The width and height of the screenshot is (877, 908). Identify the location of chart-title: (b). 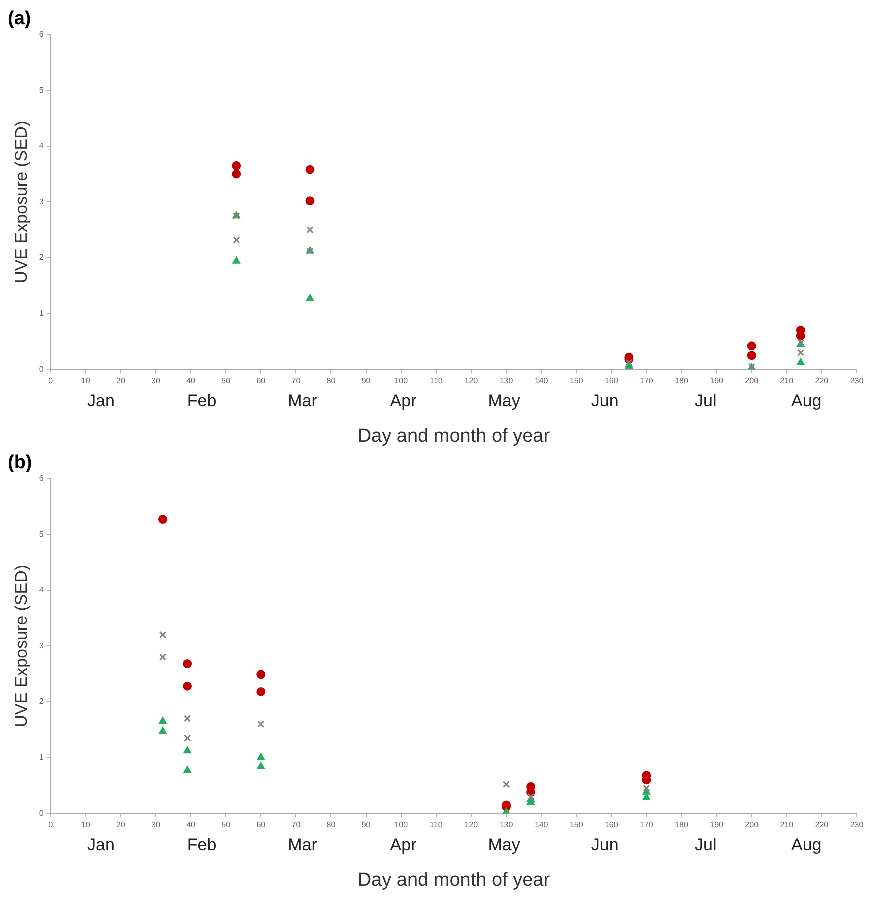
(20, 463).